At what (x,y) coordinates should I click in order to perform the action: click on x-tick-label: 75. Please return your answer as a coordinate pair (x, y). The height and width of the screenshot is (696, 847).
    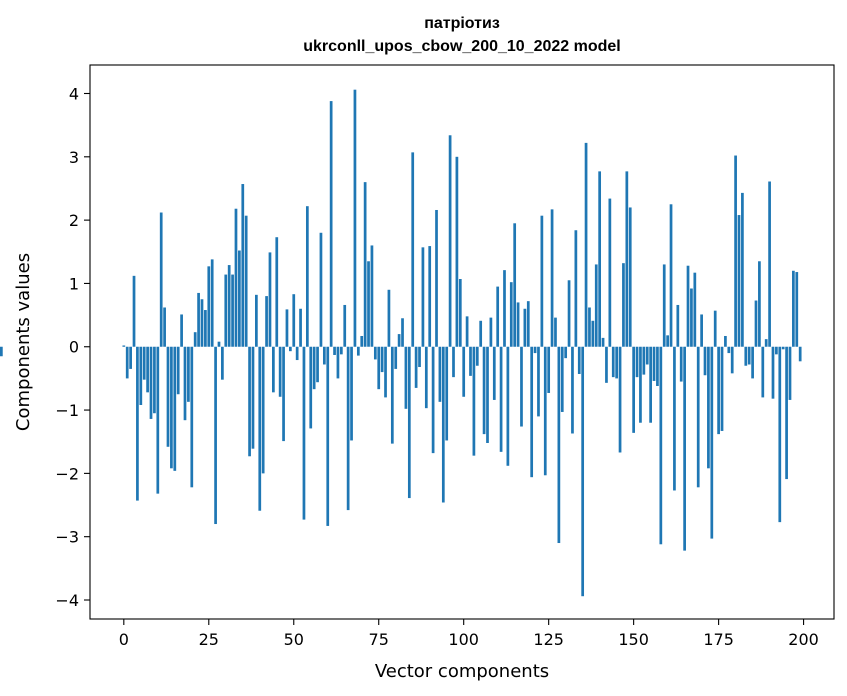
    Looking at the image, I should click on (379, 639).